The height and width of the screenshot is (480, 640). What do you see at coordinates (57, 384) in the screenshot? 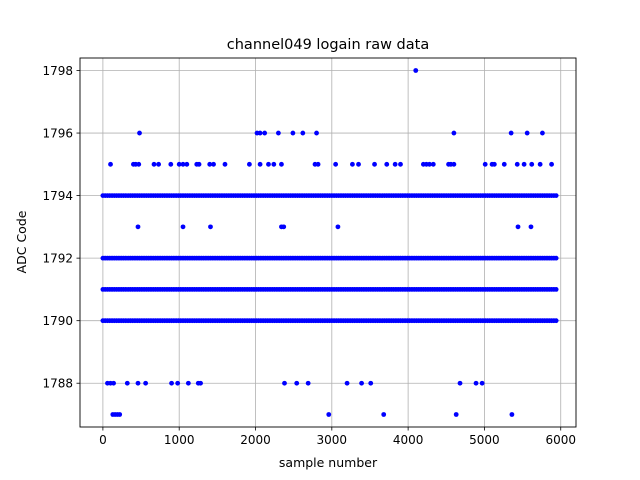
I see `y-tick-label: 1788` at bounding box center [57, 384].